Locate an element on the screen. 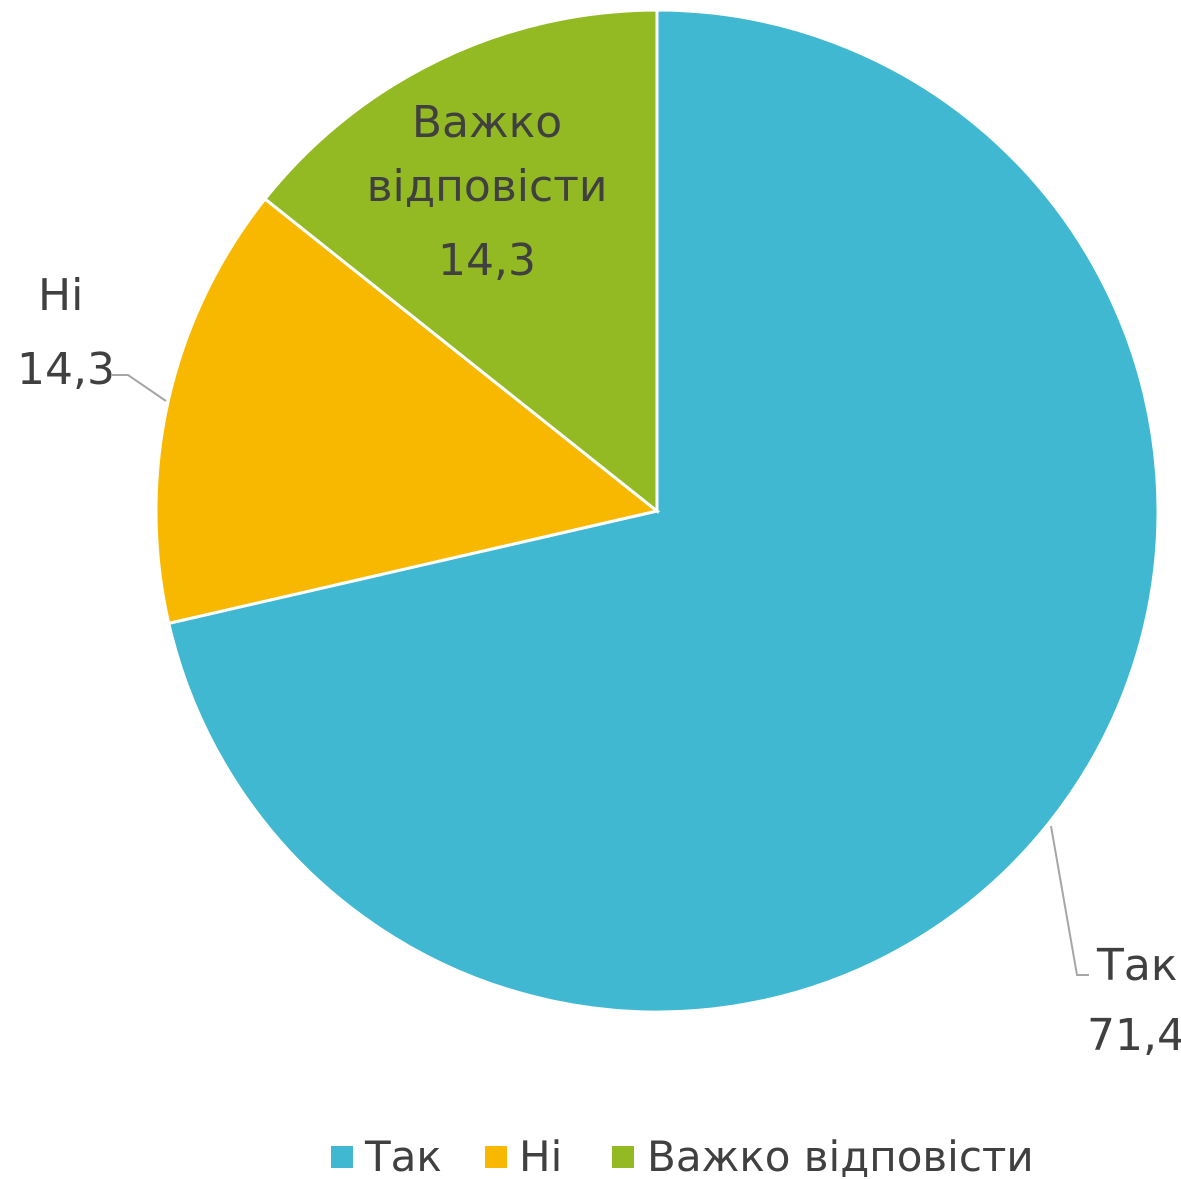 The height and width of the screenshot is (1179, 1181). legend-swatch-tak is located at coordinates (342, 1157).